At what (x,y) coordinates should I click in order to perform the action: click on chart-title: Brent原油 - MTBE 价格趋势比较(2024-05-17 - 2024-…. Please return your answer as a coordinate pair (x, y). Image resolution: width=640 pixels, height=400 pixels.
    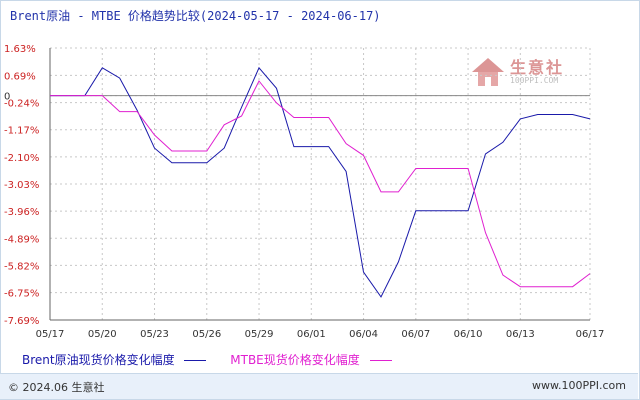
    Looking at the image, I should click on (195, 16).